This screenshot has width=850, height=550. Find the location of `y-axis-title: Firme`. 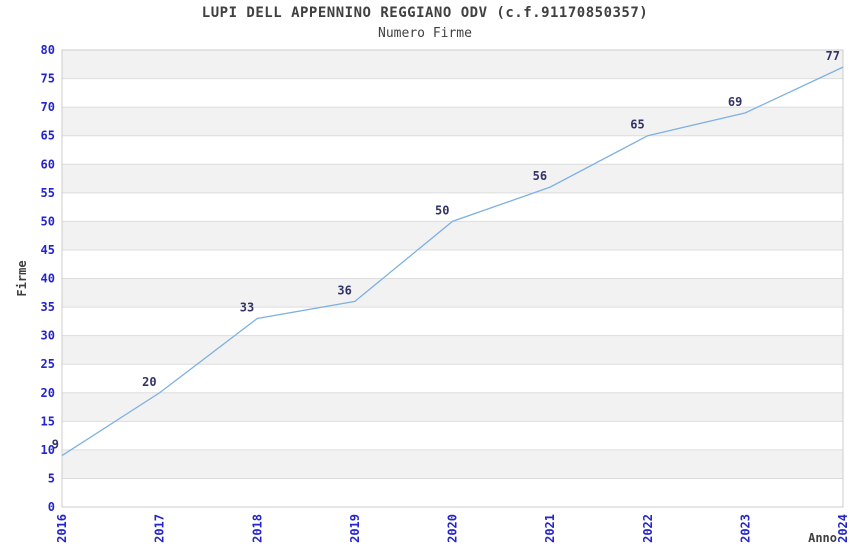

y-axis-title: Firme is located at coordinates (22, 278).